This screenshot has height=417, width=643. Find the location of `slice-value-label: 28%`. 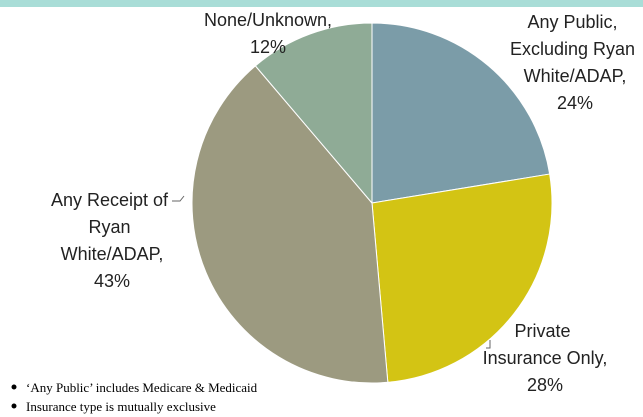

slice-value-label: 28% is located at coordinates (545, 385).